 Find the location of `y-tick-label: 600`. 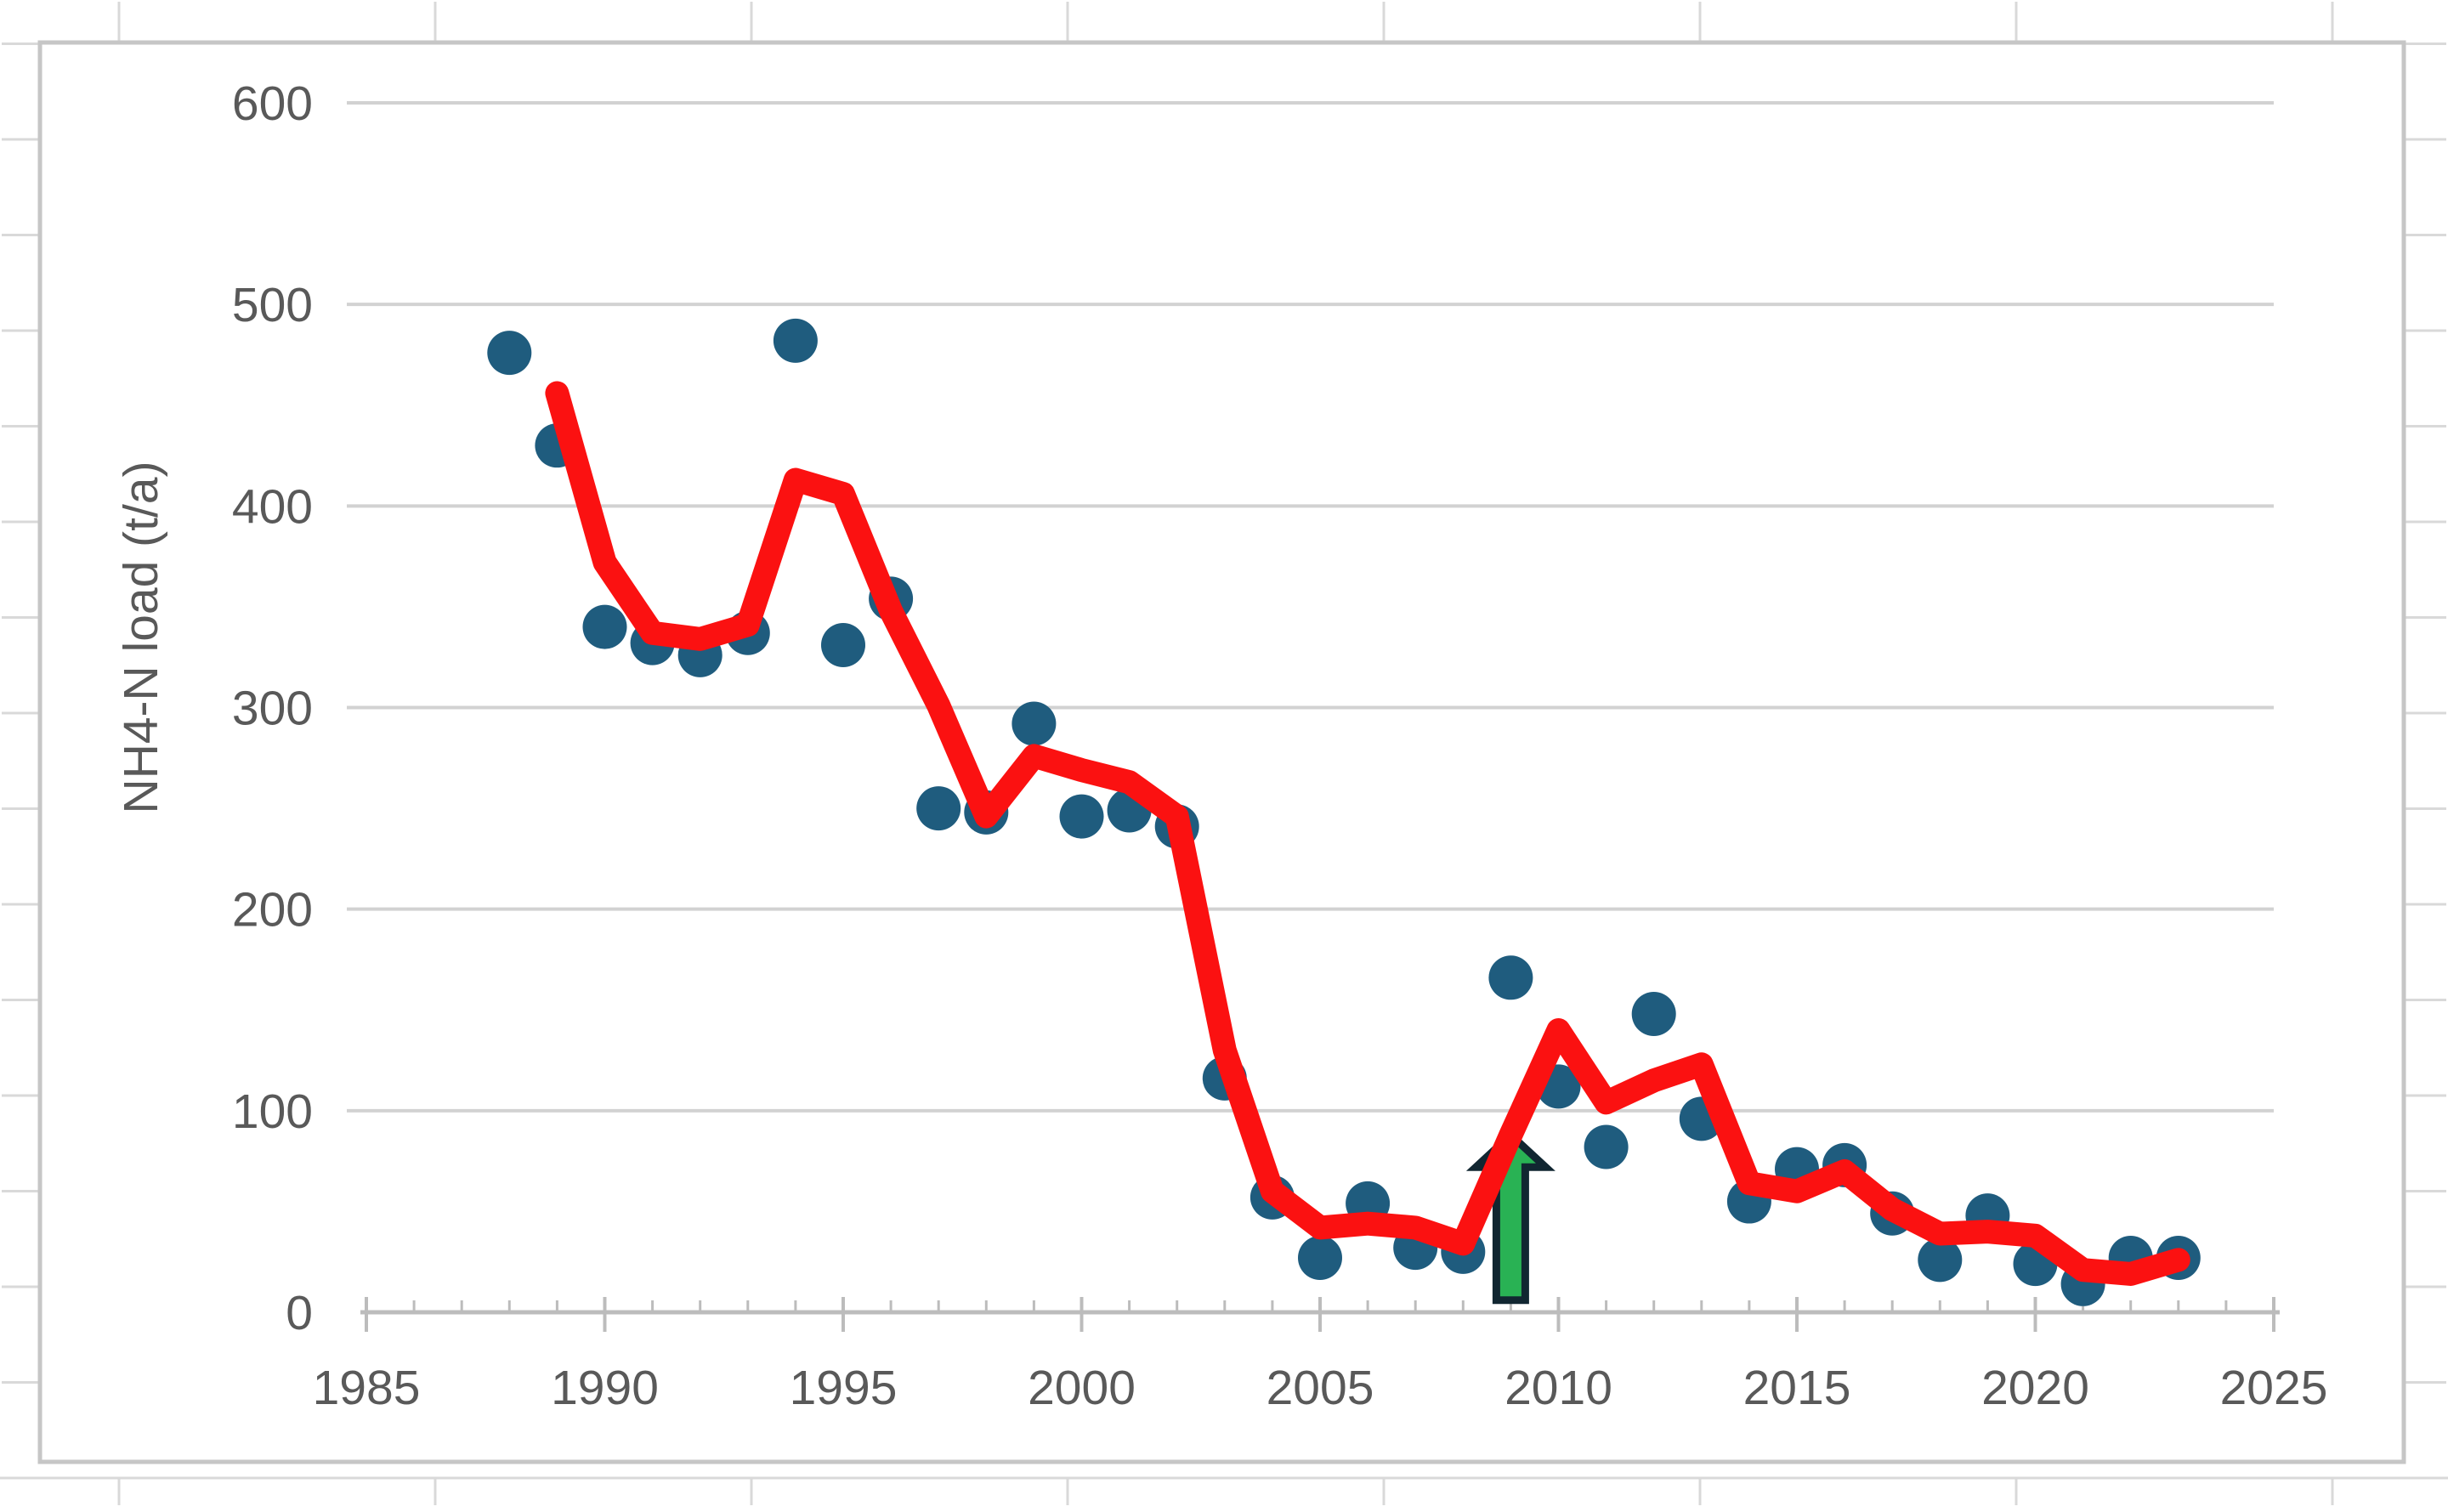

y-tick-label: 600 is located at coordinates (272, 103).